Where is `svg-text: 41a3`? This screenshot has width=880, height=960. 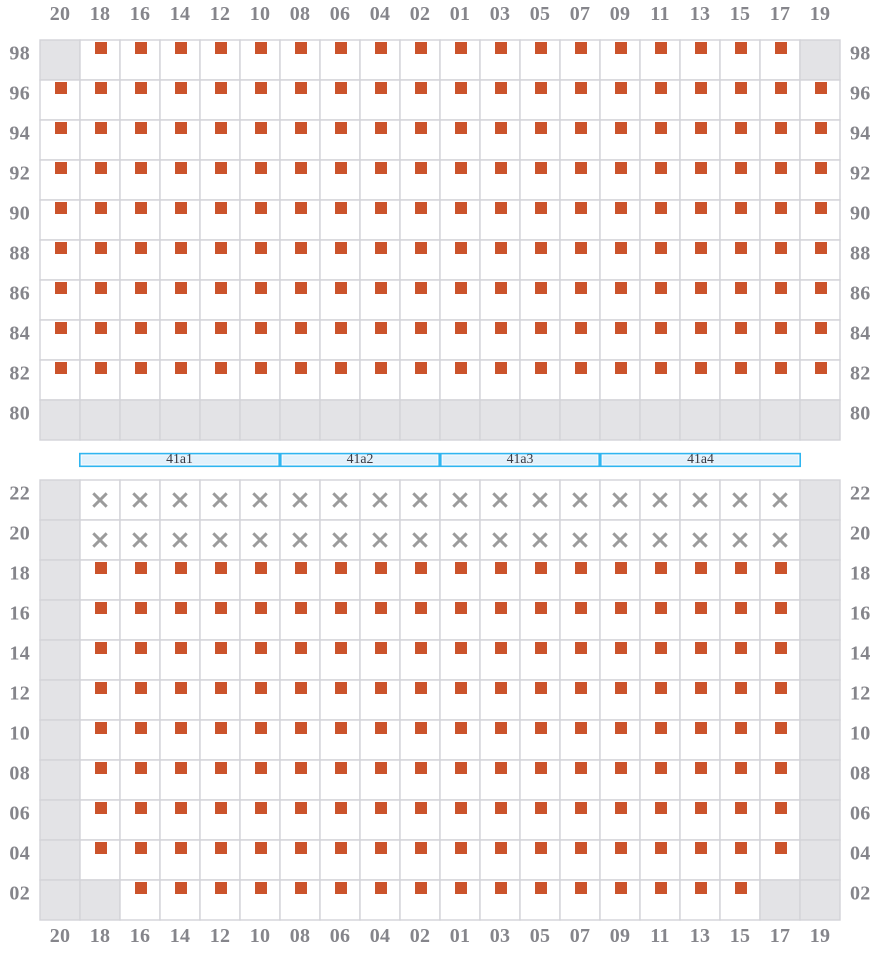
svg-text: 41a3 is located at coordinates (520, 458).